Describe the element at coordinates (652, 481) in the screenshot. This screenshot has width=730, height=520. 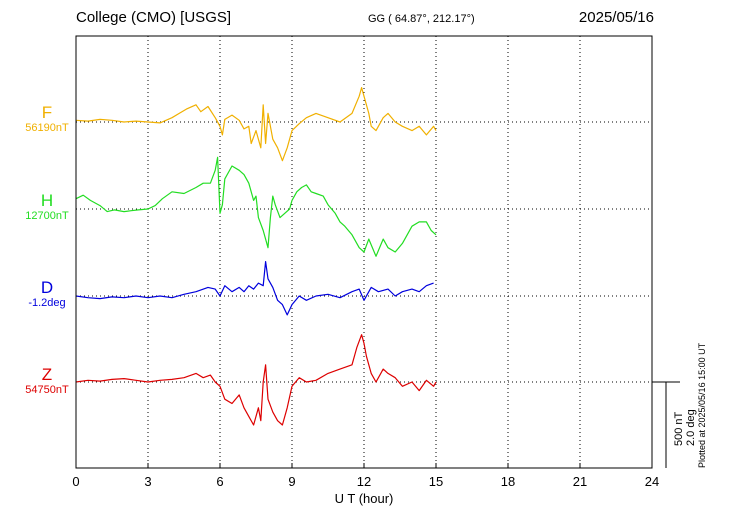
I see `x-tick-label: 24` at that location.